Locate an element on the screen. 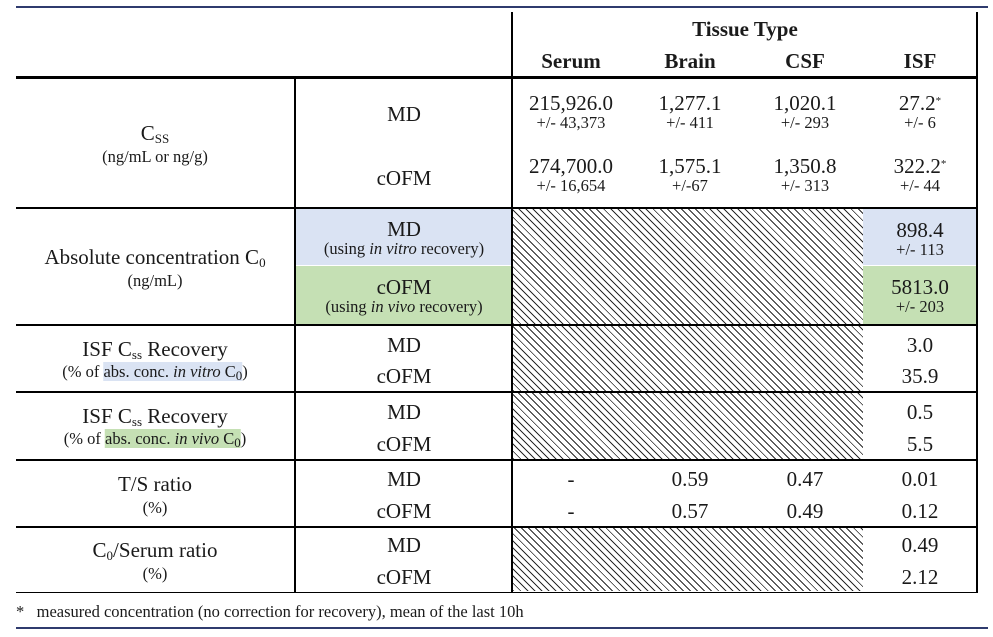 This screenshot has width=993, height=637. c0-cofm-method: cOFM (using in vivo recovery) is located at coordinates (404, 296).